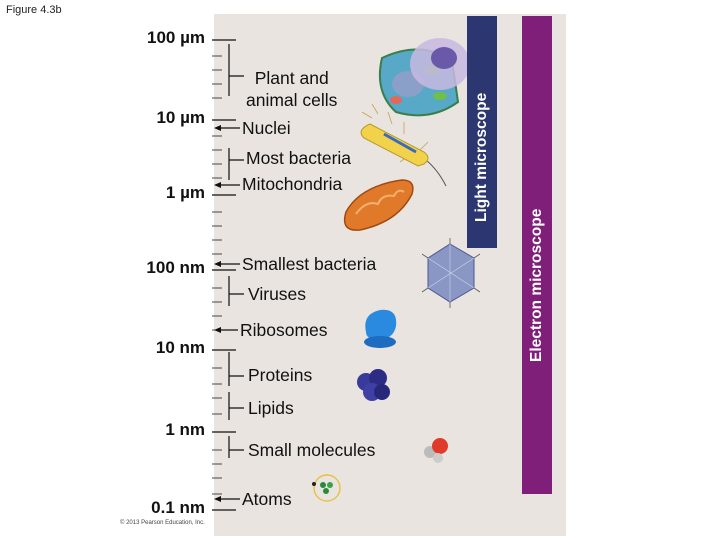  Describe the element at coordinates (326, 488) in the screenshot. I see `atom-illustration` at that location.